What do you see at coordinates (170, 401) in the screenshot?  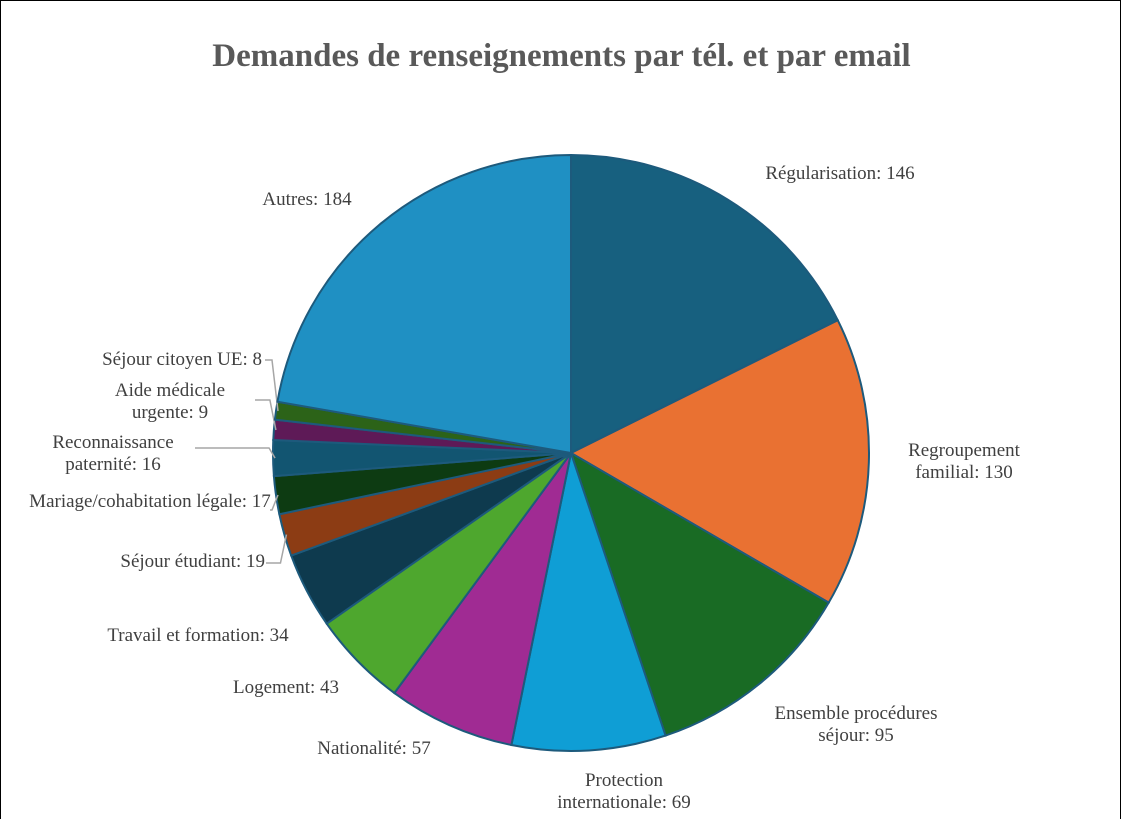 I see `data-label: Aide médicale urgente: 9` at bounding box center [170, 401].